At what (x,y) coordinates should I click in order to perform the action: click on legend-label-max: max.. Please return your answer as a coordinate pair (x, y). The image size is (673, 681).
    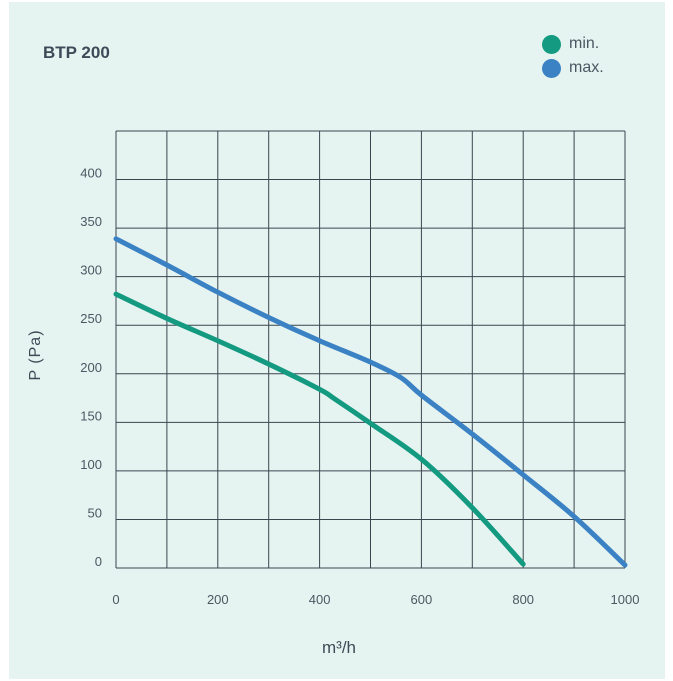
    Looking at the image, I should click on (586, 67).